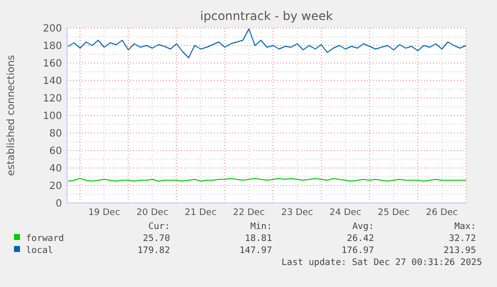  What do you see at coordinates (200, 213) in the screenshot?
I see `x-tick-label: 21 Dec` at bounding box center [200, 213].